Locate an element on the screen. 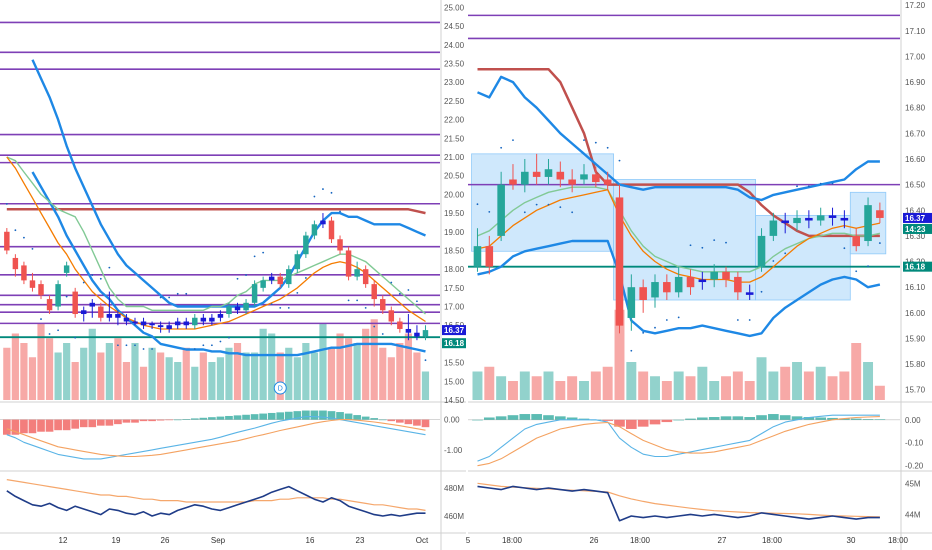 This screenshot has height=550, width=932. obv-line is located at coordinates (216, 501).